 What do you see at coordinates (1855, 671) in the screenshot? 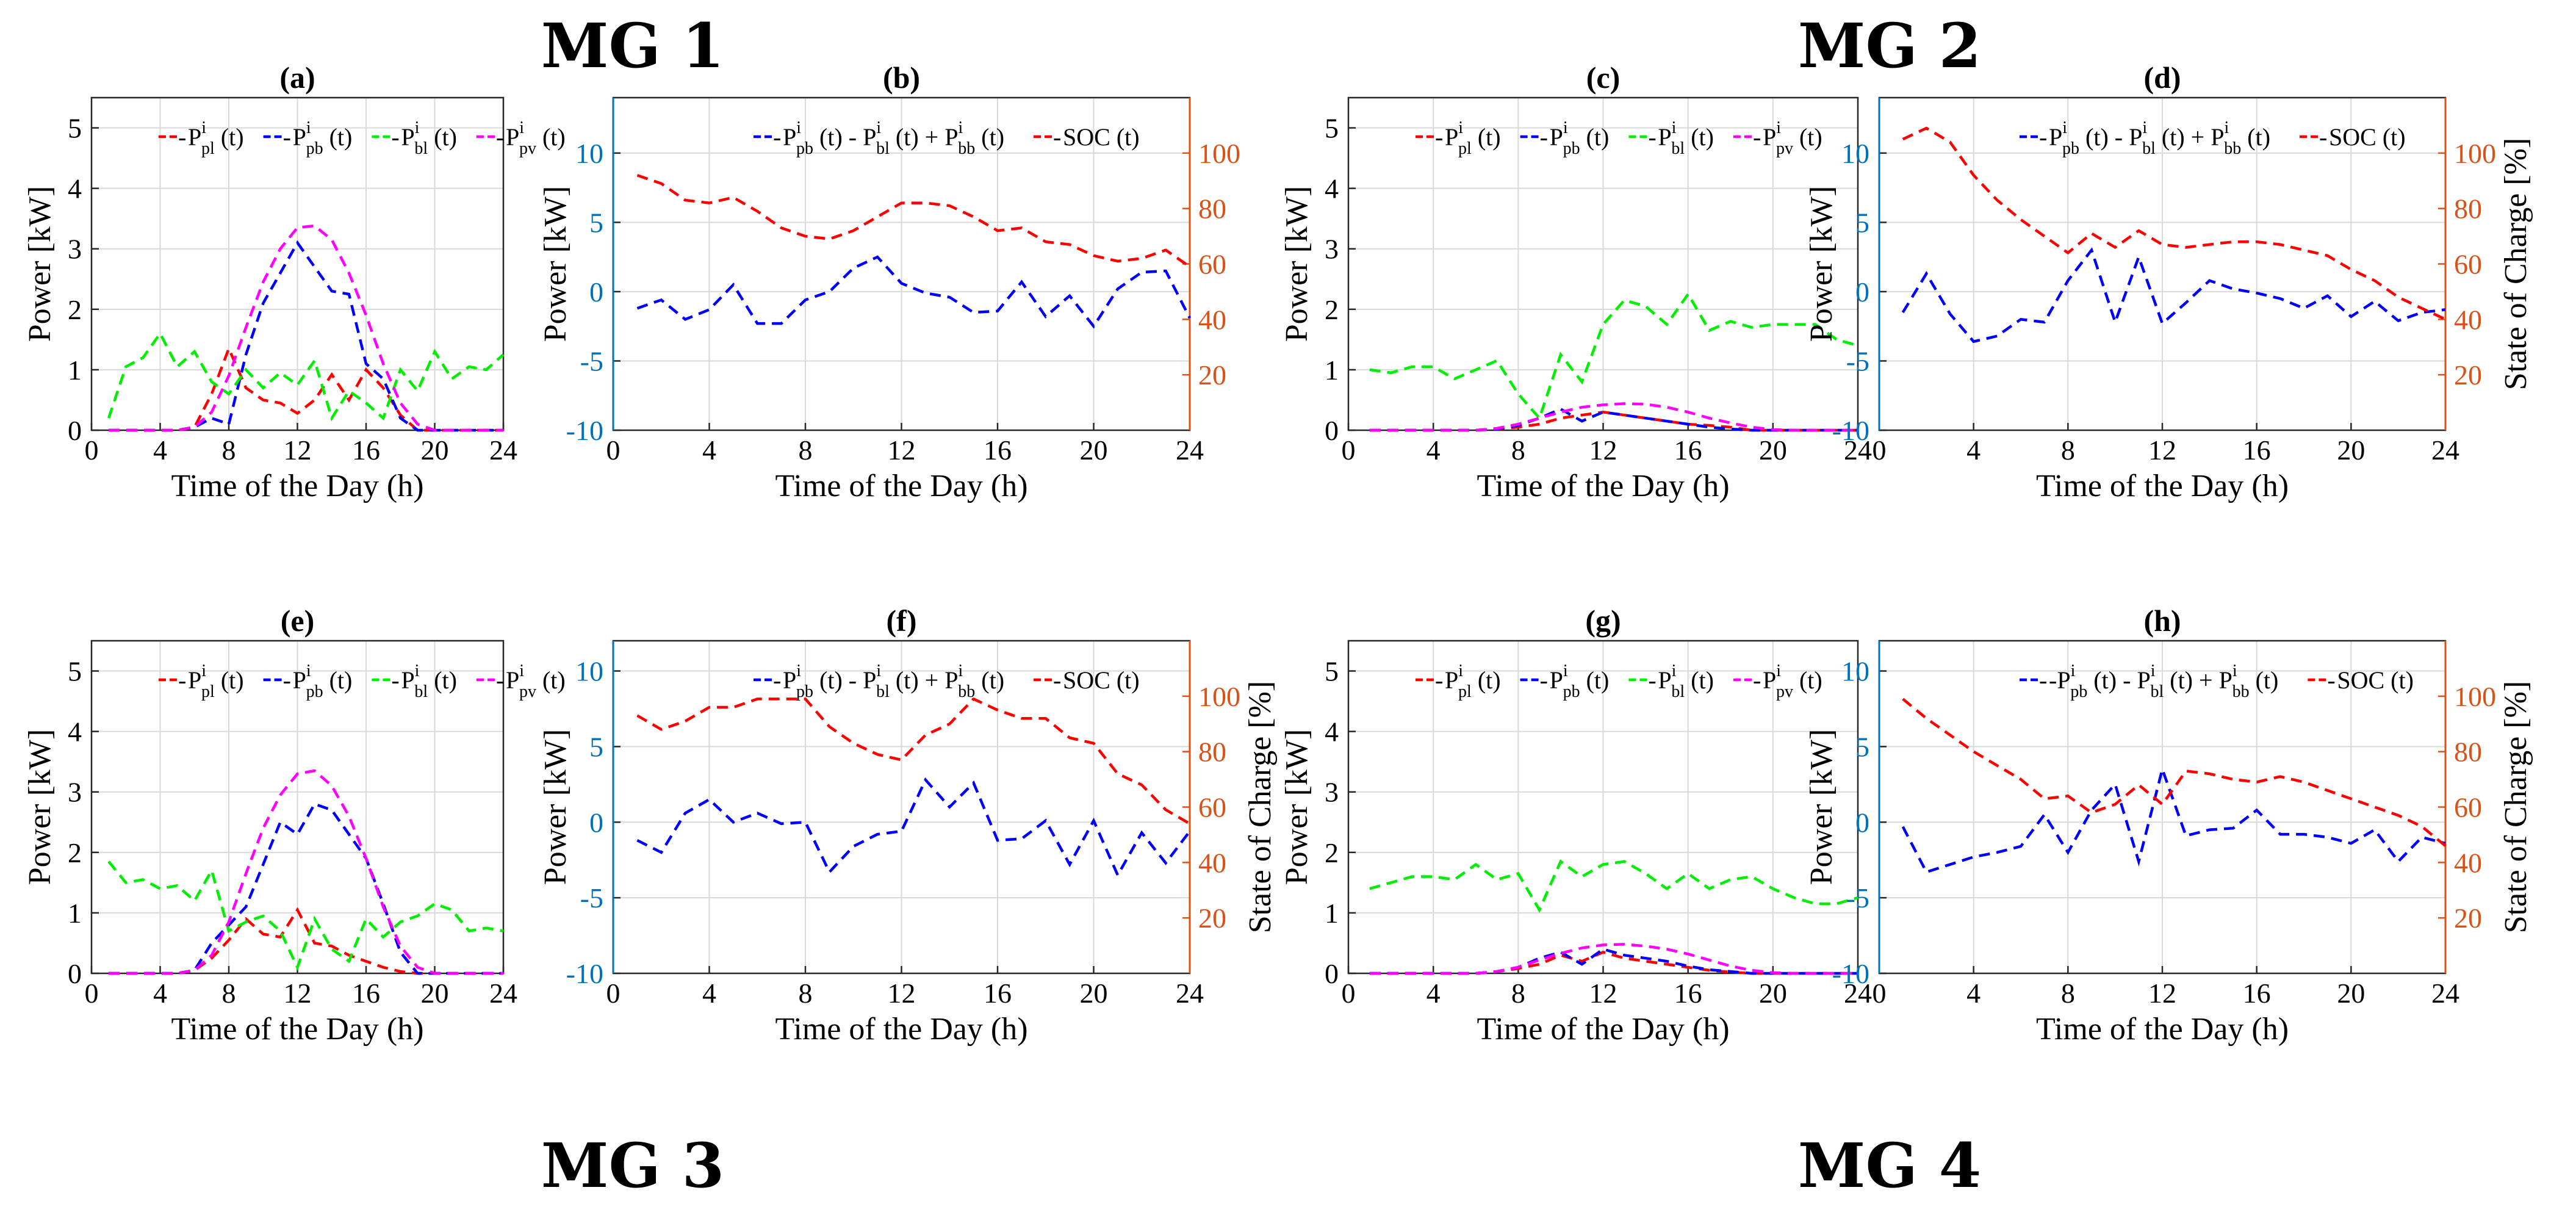
I see `y-tick-label: 10` at bounding box center [1855, 671].